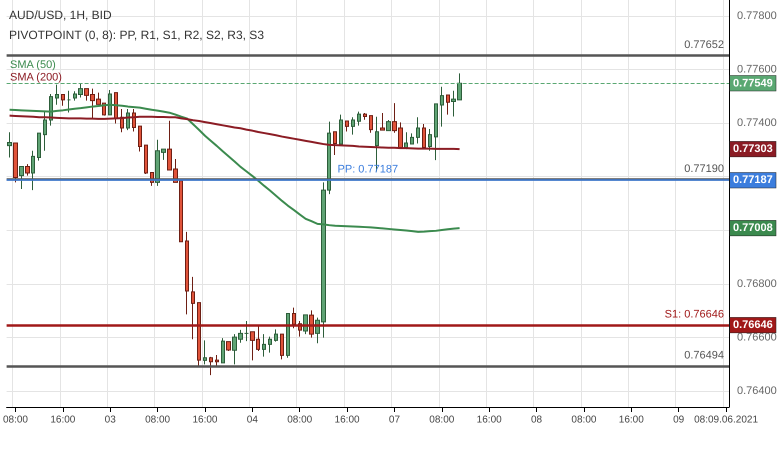 Image resolution: width=781 pixels, height=467 pixels. What do you see at coordinates (757, 16) in the screenshot?
I see `y-tick-label: 0.77800` at bounding box center [757, 16].